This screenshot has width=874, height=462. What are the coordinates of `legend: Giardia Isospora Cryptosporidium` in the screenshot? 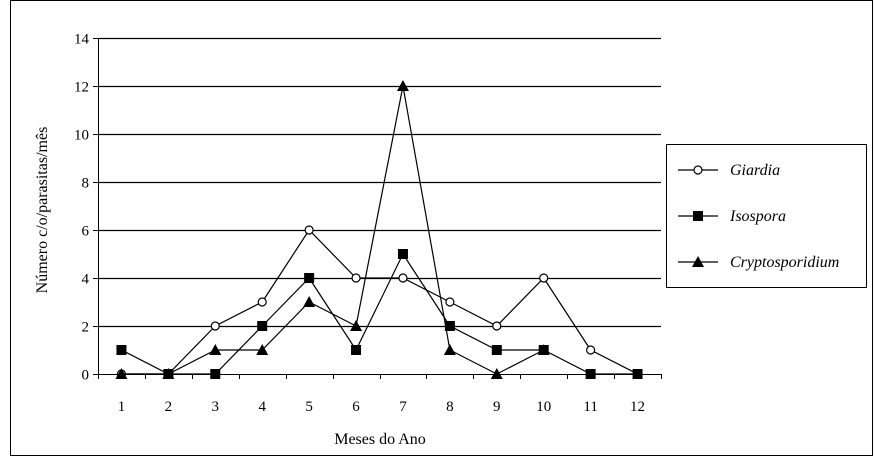 It's located at (766, 216).